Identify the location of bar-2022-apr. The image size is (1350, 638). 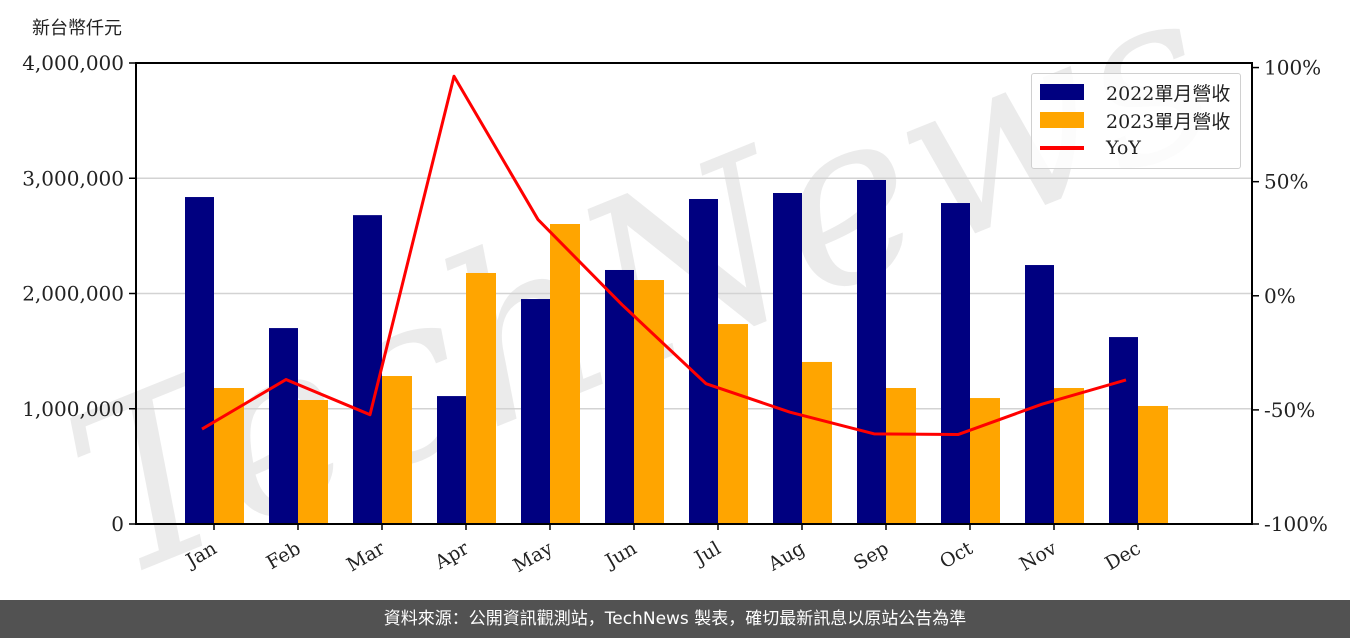
(451, 460).